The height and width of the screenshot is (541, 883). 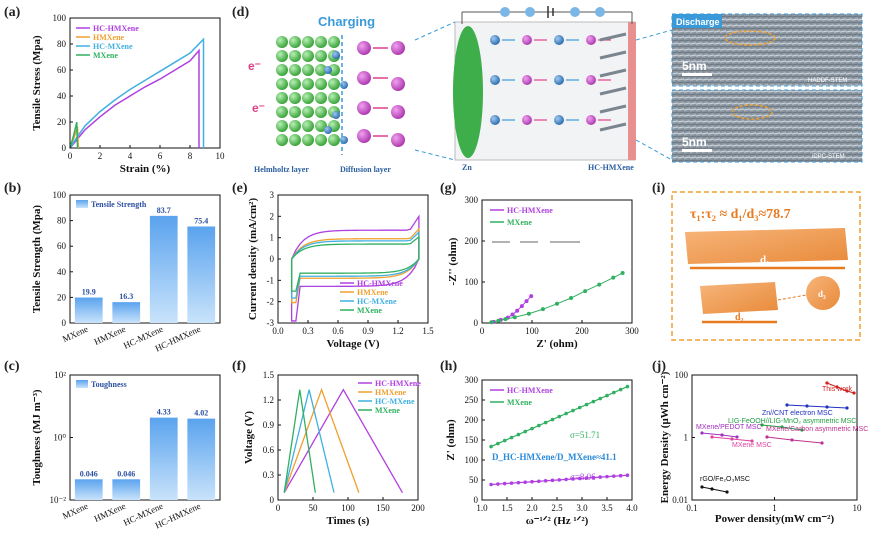 I want to click on annotation-diffusion-ratio: D_HC-HMXene/D_MXene≈41.1, so click(x=554, y=457).